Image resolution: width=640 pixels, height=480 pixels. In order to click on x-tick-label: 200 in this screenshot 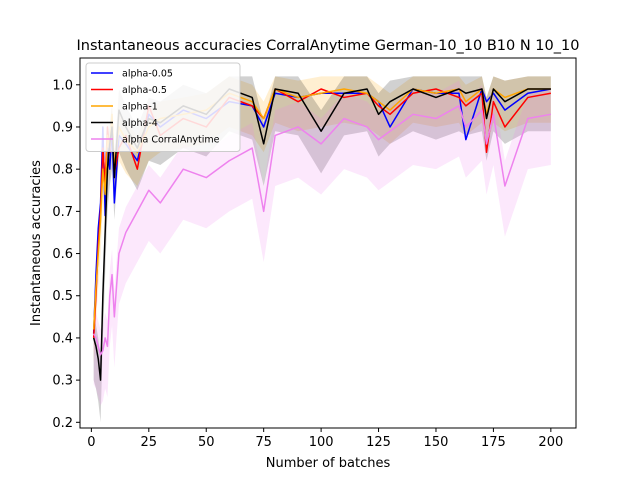, I will do `click(550, 442)`.